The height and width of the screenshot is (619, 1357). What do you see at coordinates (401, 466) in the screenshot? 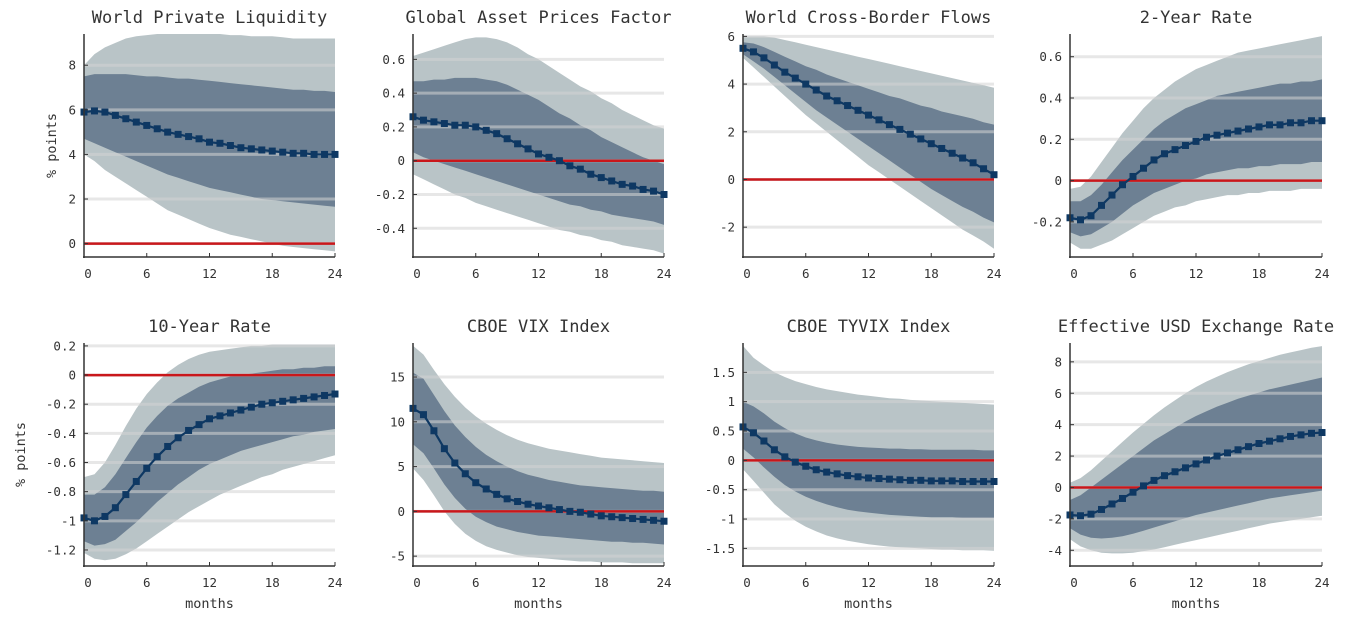
I see `y-tick-label: 5` at bounding box center [401, 466].